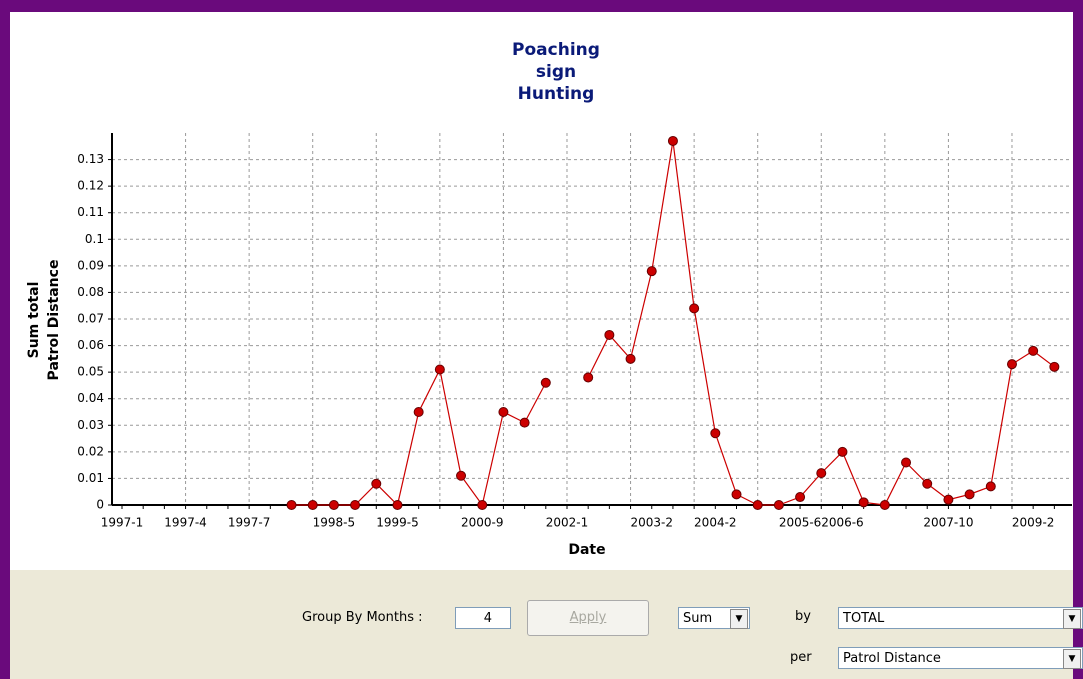 This screenshot has height=679, width=1083. Describe the element at coordinates (556, 94) in the screenshot. I see `chart-title: Hunting` at that location.